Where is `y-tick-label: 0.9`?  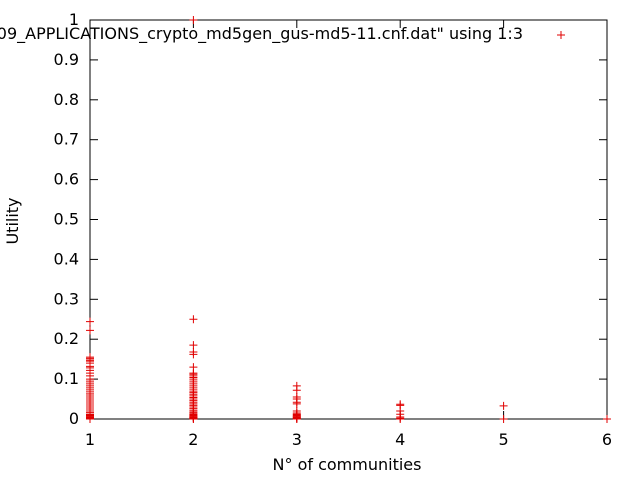 y-tick-label: 0.9 is located at coordinates (66, 59).